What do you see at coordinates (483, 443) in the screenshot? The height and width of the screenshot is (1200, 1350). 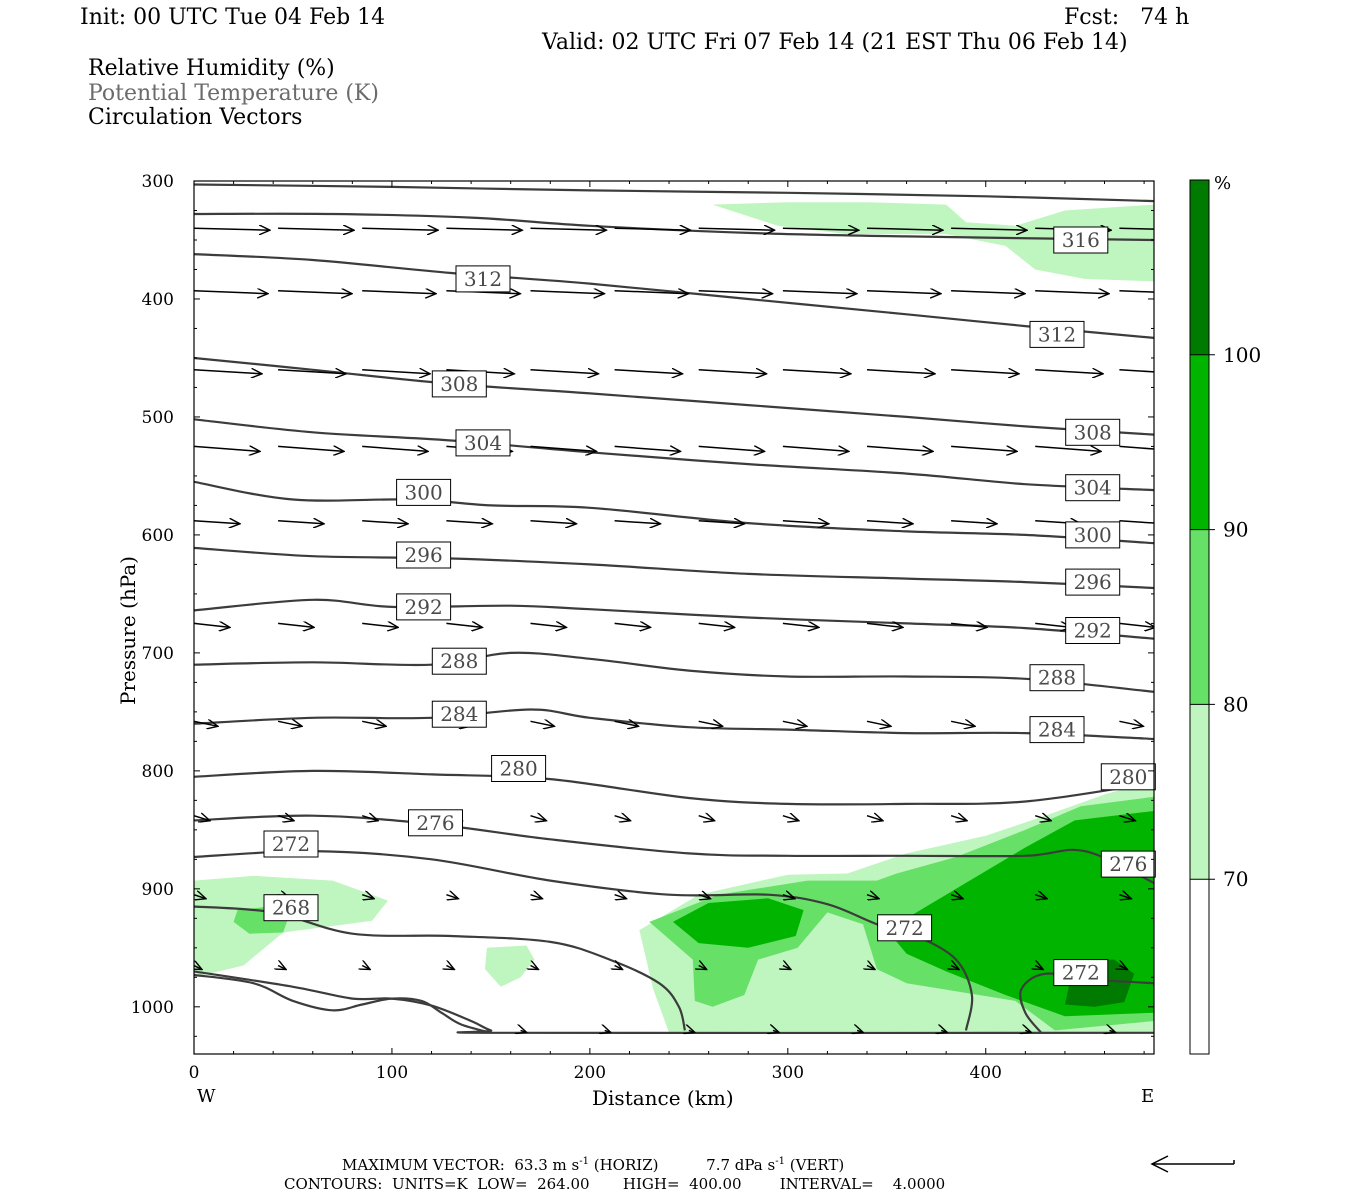 I see `label-text: 304` at bounding box center [483, 443].